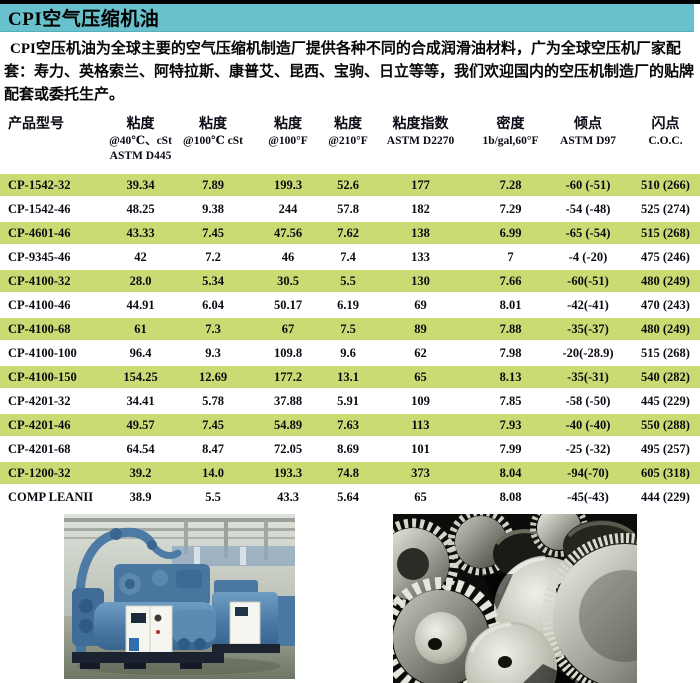  Describe the element at coordinates (213, 401) in the screenshot. I see `value-cell: 5.78` at that location.